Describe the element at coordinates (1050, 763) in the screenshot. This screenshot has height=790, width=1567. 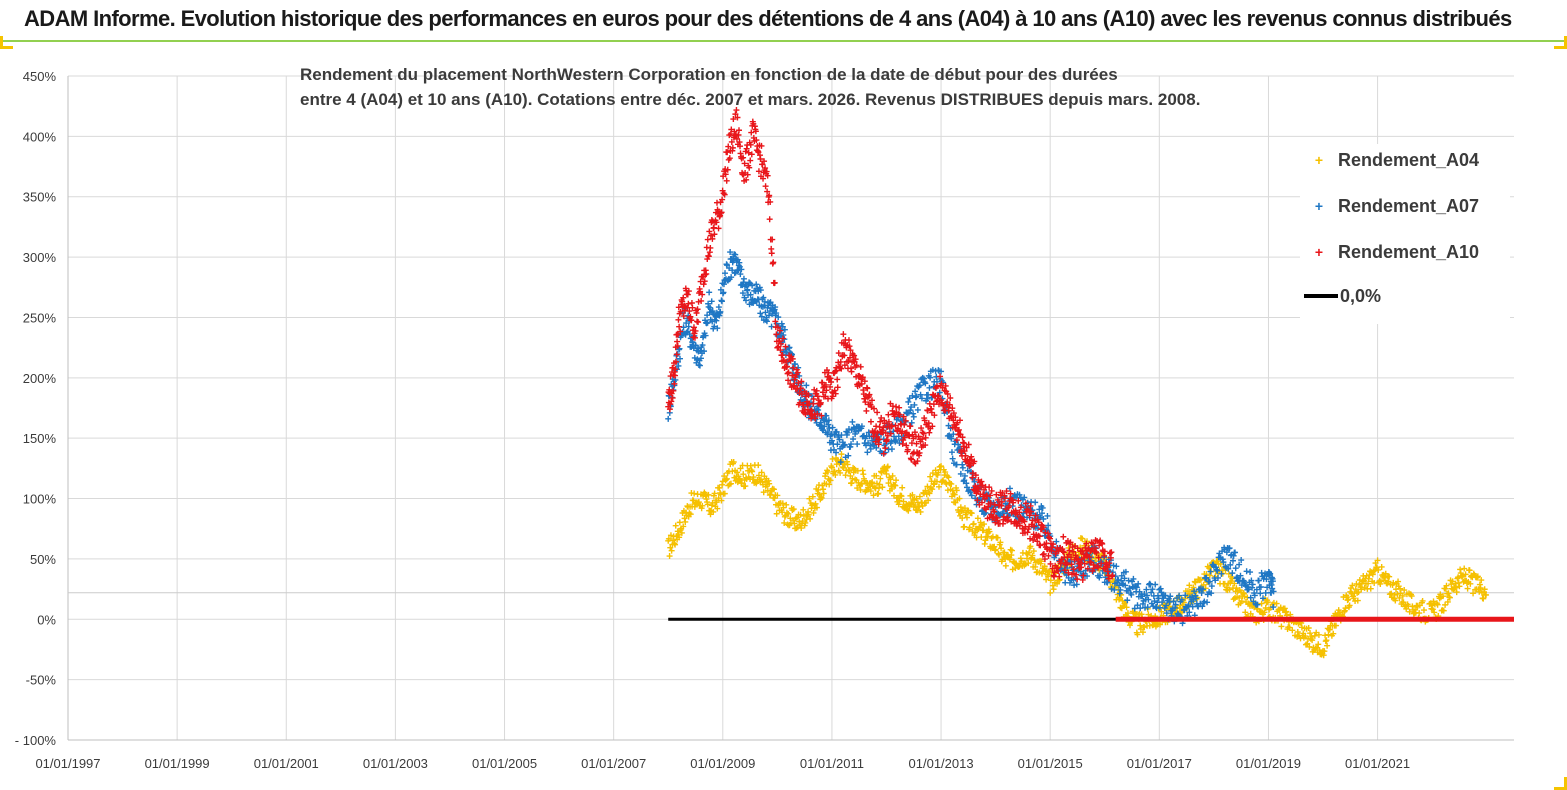
I see `x-tick-label: 01/01/2015` at that location.